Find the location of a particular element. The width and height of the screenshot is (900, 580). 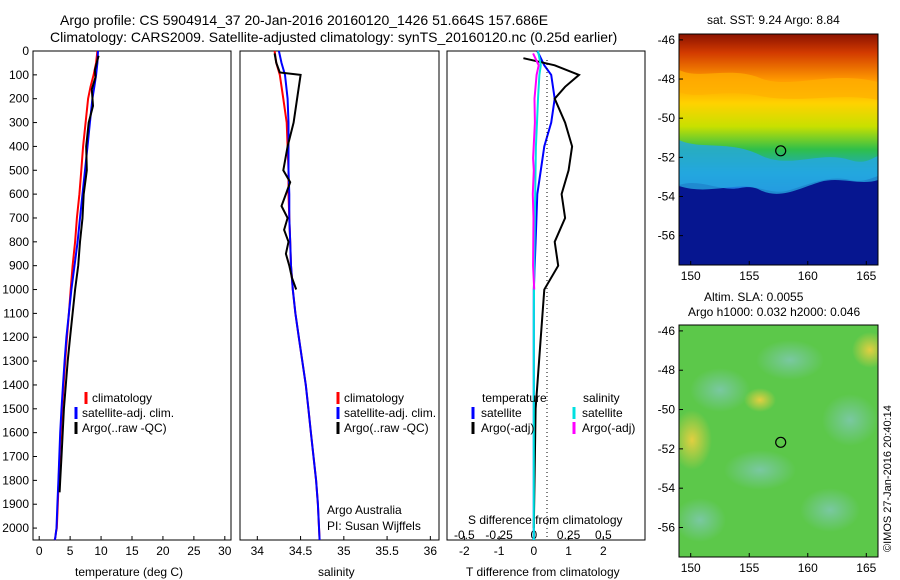

x-tick-label: 5 is located at coordinates (70, 551).